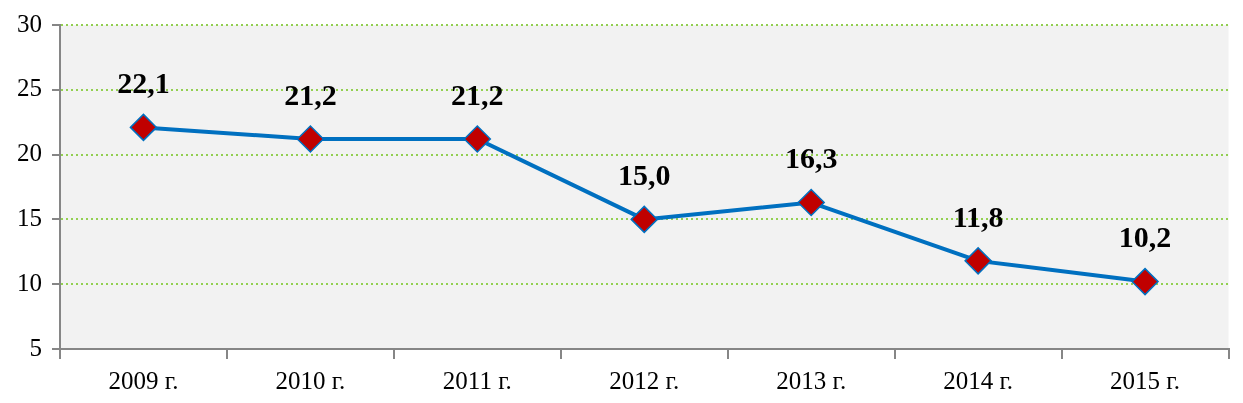  What do you see at coordinates (29, 217) in the screenshot?
I see `y-tick-label: 15` at bounding box center [29, 217].